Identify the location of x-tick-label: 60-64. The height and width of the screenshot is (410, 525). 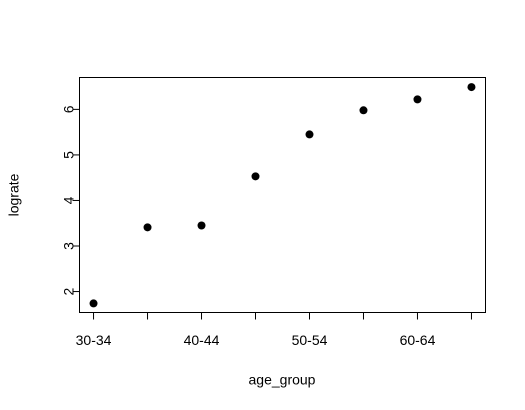
(418, 340).